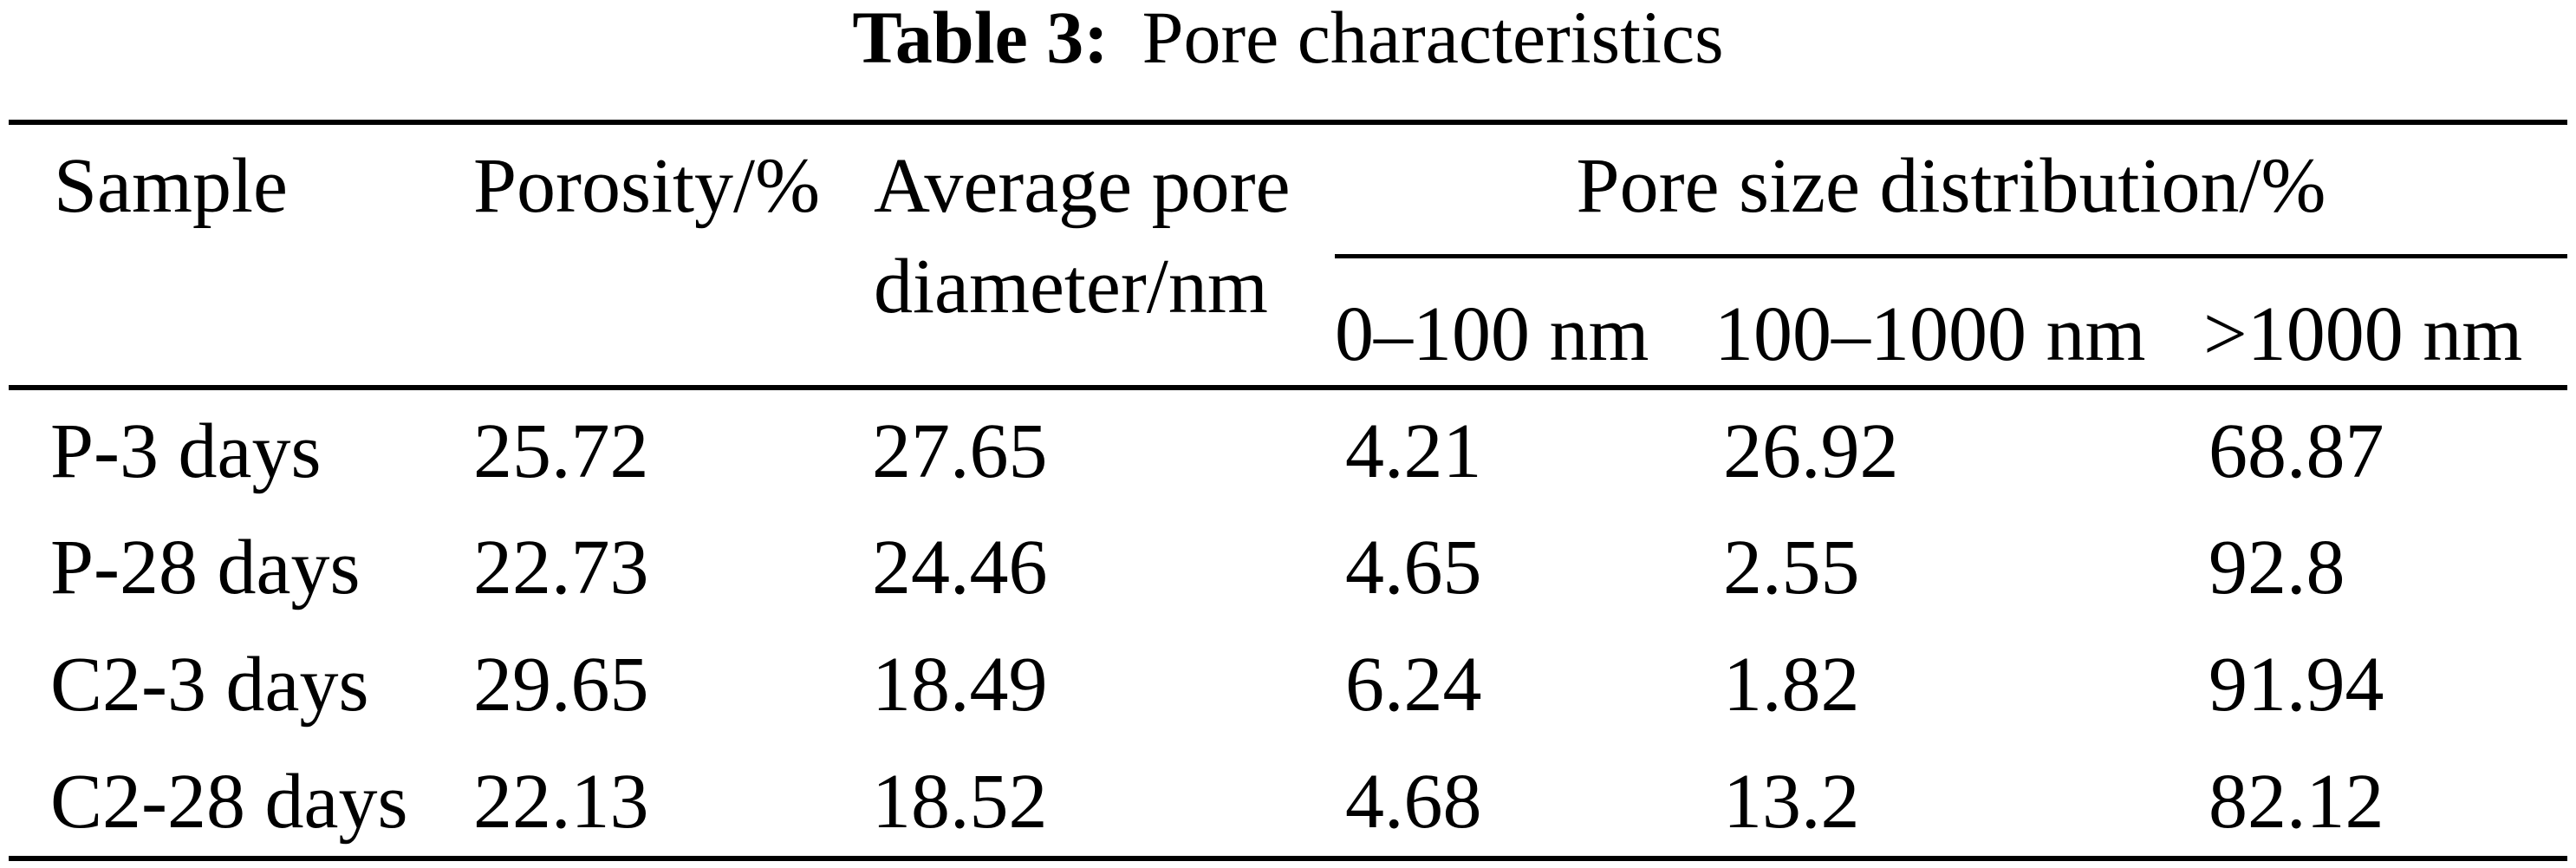 The image size is (2576, 868). I want to click on cell-dist-100-1000: 1.82, so click(1791, 685).